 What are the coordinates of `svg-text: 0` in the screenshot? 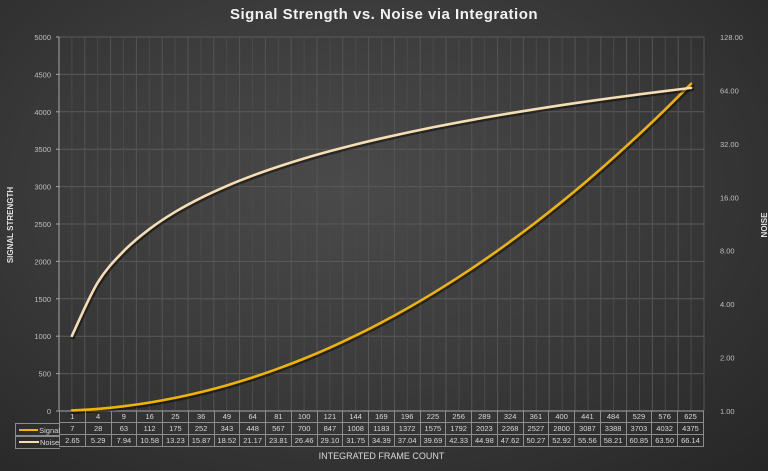 It's located at (49, 411).